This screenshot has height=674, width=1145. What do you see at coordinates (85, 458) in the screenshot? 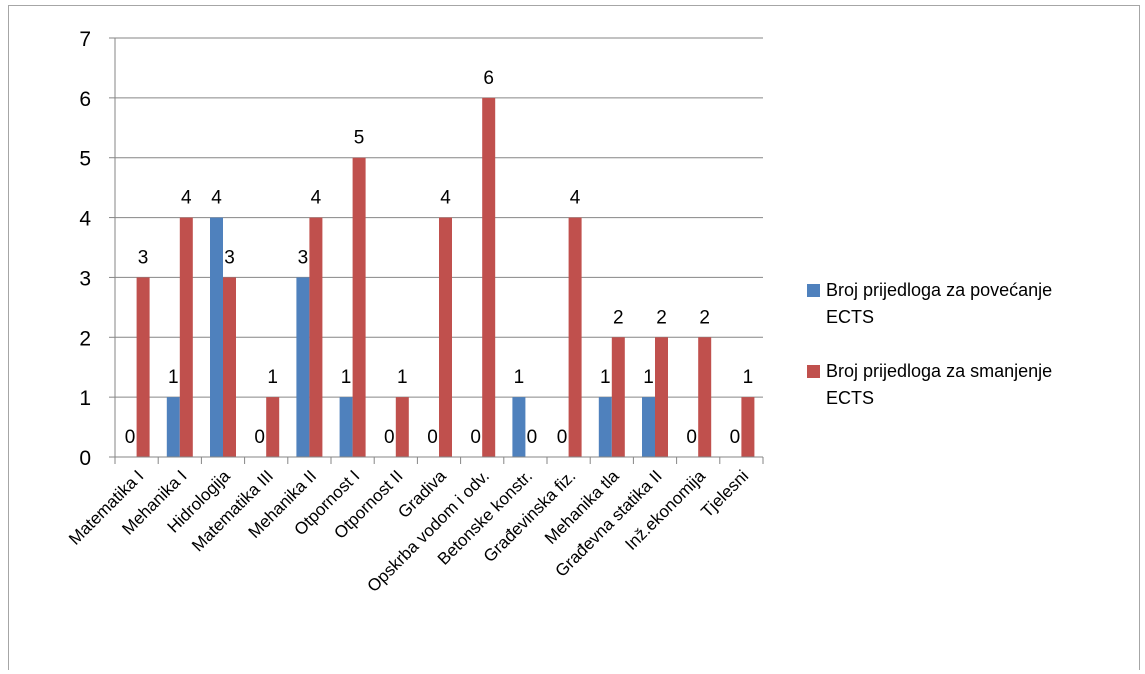
I see `y-tick-label: 0` at bounding box center [85, 458].